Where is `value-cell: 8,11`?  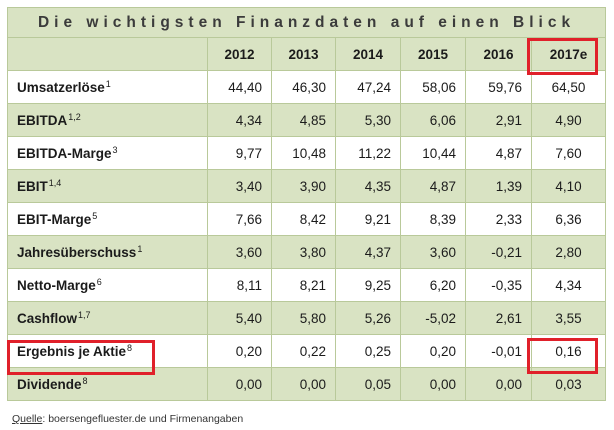
value-cell: 8,11 is located at coordinates (239, 285).